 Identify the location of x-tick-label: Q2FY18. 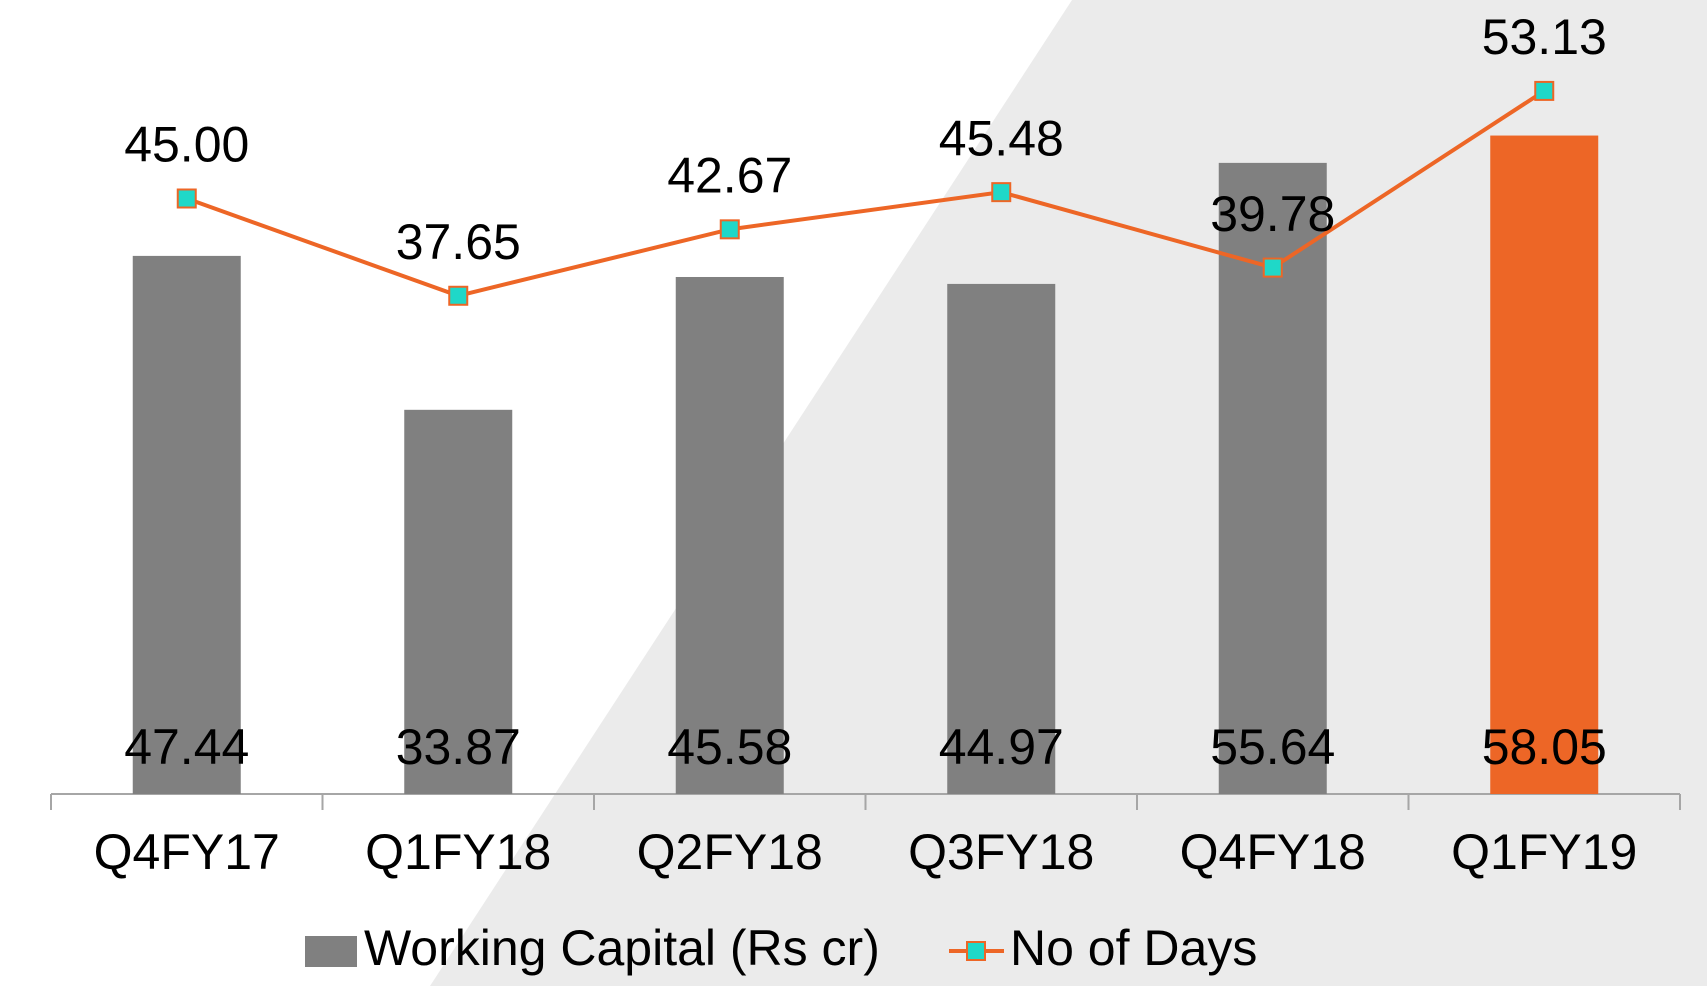
(730, 852).